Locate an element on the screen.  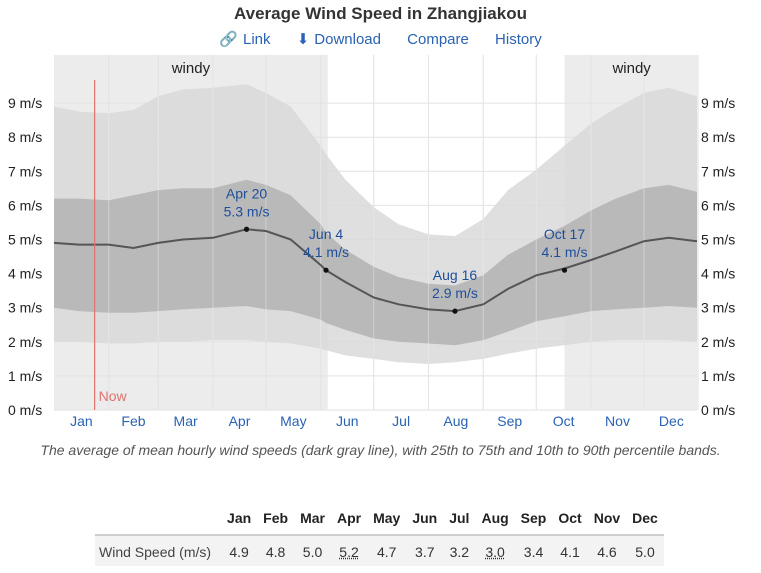
annotation-date: Jun 4 is located at coordinates (326, 234).